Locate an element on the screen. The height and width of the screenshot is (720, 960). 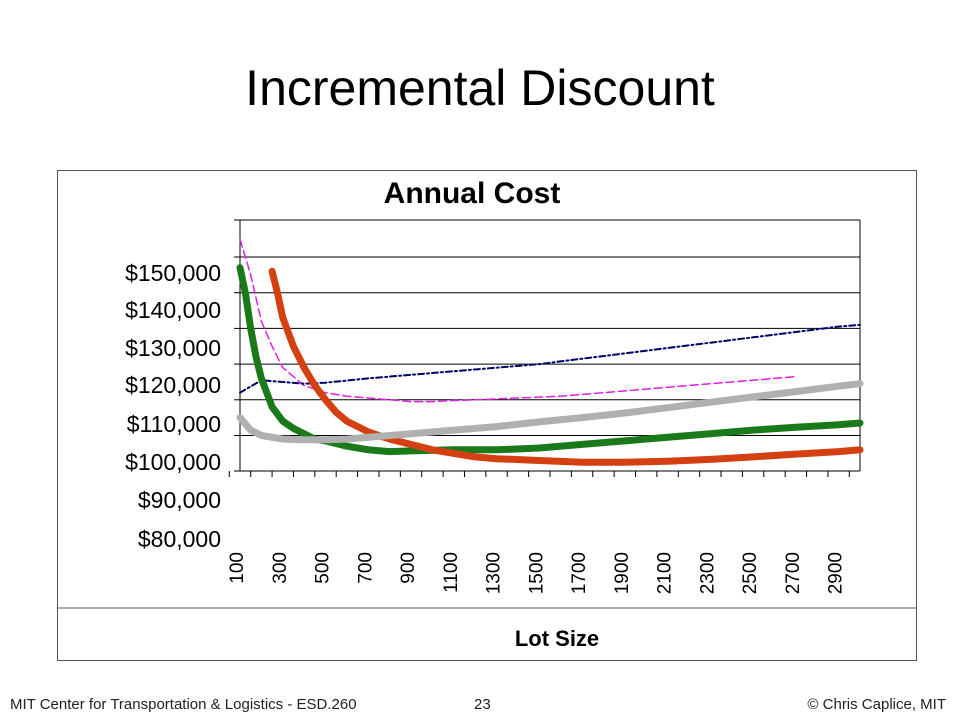
x-tick-label: 2300 is located at coordinates (707, 573).